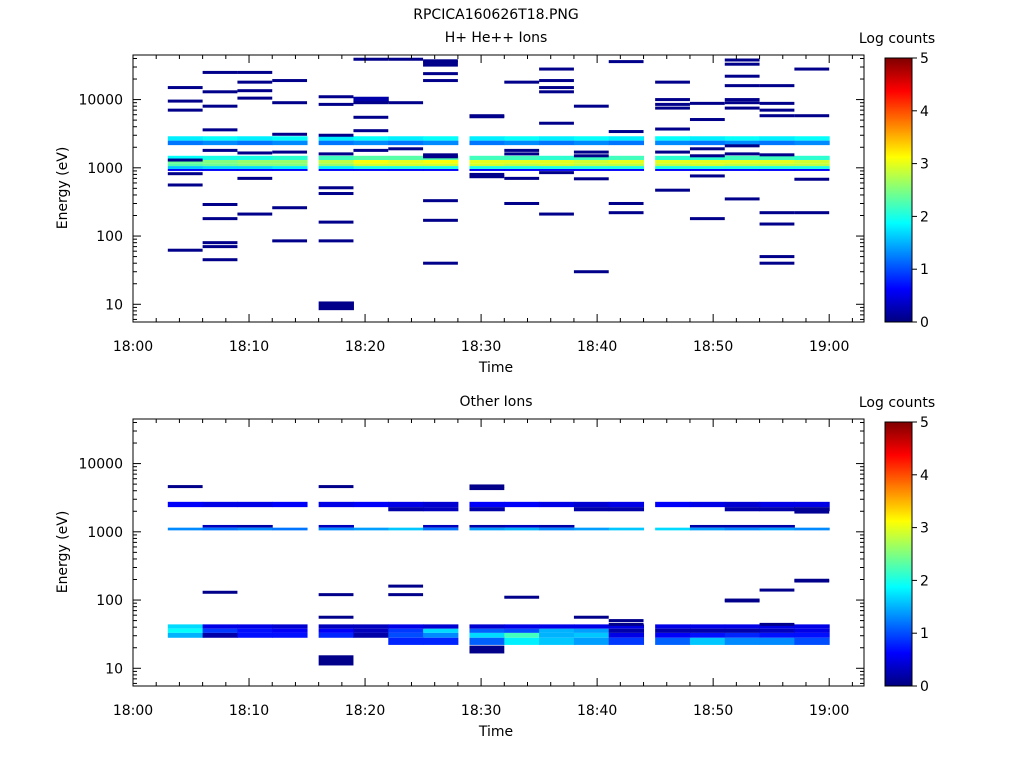  Describe the element at coordinates (920, 191) in the screenshot. I see `colorbar-1-ticks: 0 1 2 3 4 5` at that location.